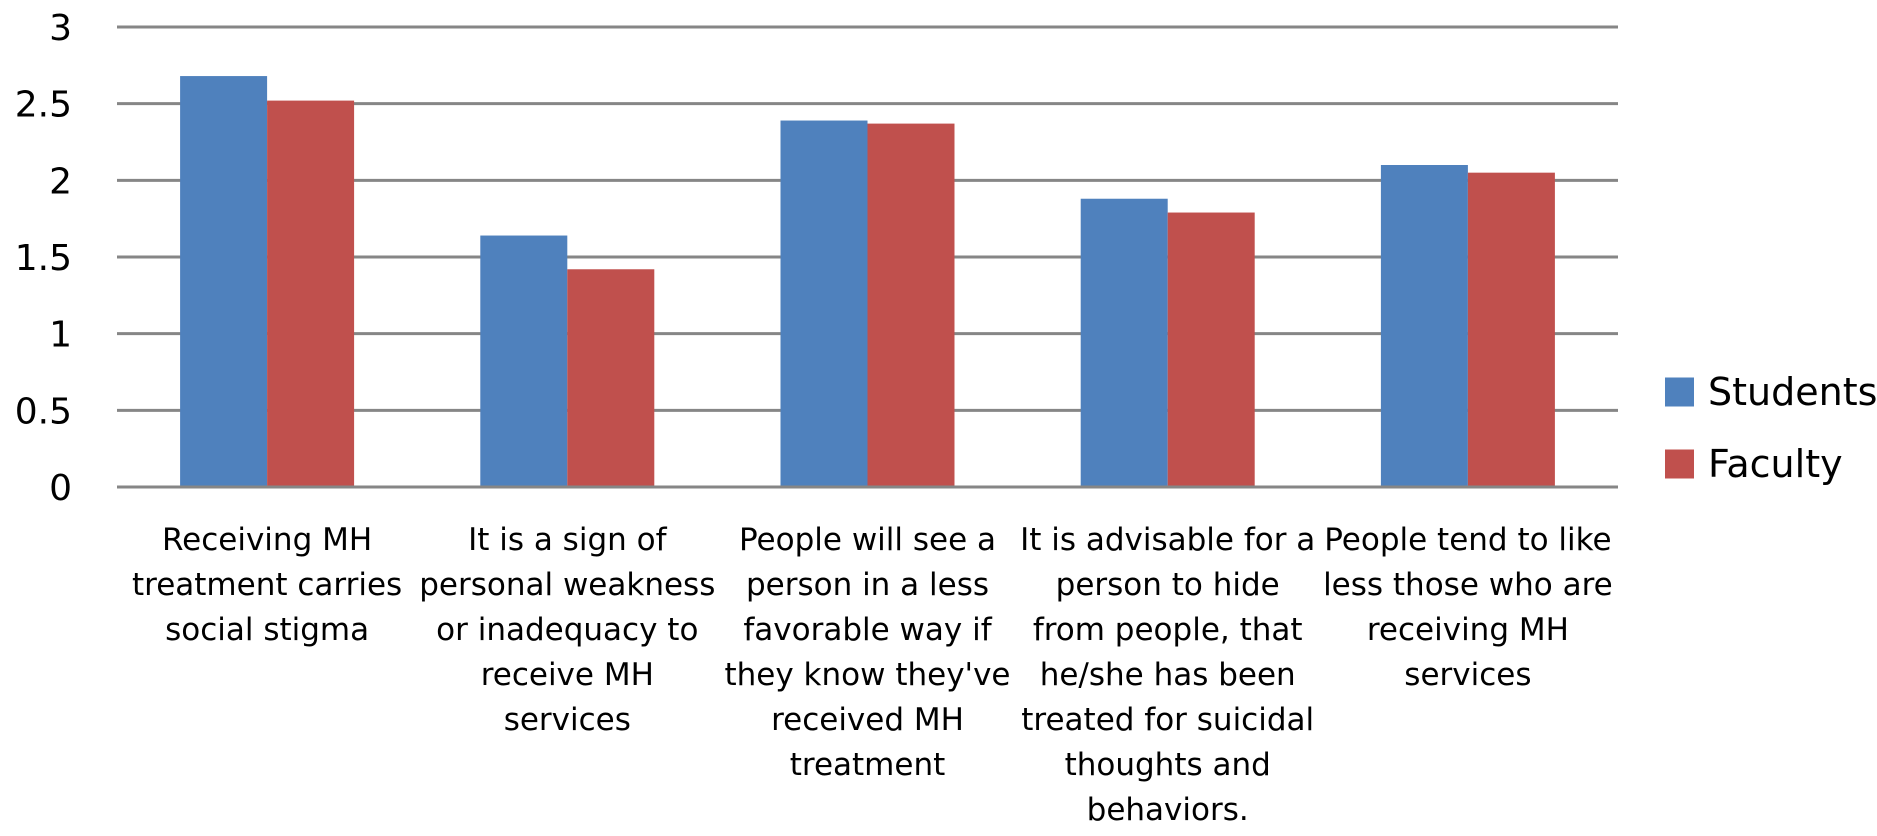 Image resolution: width=1877 pixels, height=836 pixels. I want to click on legend-swatch-faculty, so click(1679, 464).